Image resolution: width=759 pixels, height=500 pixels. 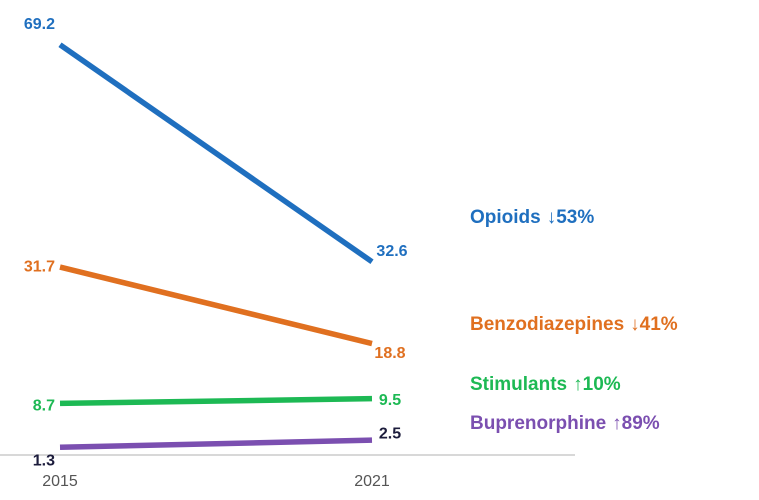 I want to click on data-label: 18.8, so click(x=389, y=353).